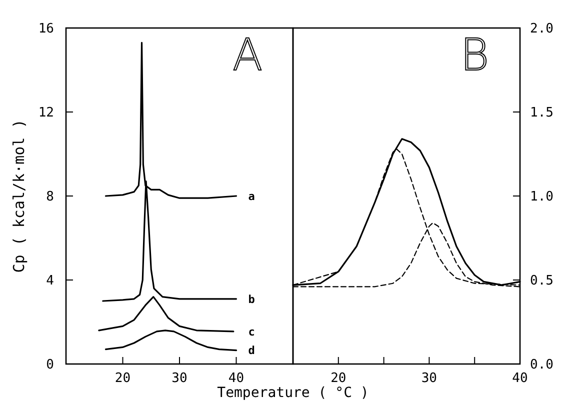 This screenshot has width=564, height=403. I want to click on y-tick-label: 8, so click(50, 197).